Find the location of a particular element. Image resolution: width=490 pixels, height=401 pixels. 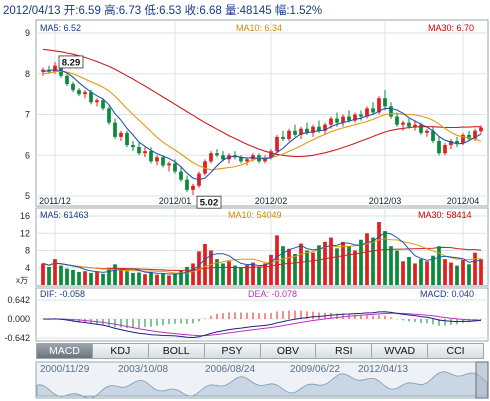

x-tick-label: 2012/04 is located at coordinates (463, 201).